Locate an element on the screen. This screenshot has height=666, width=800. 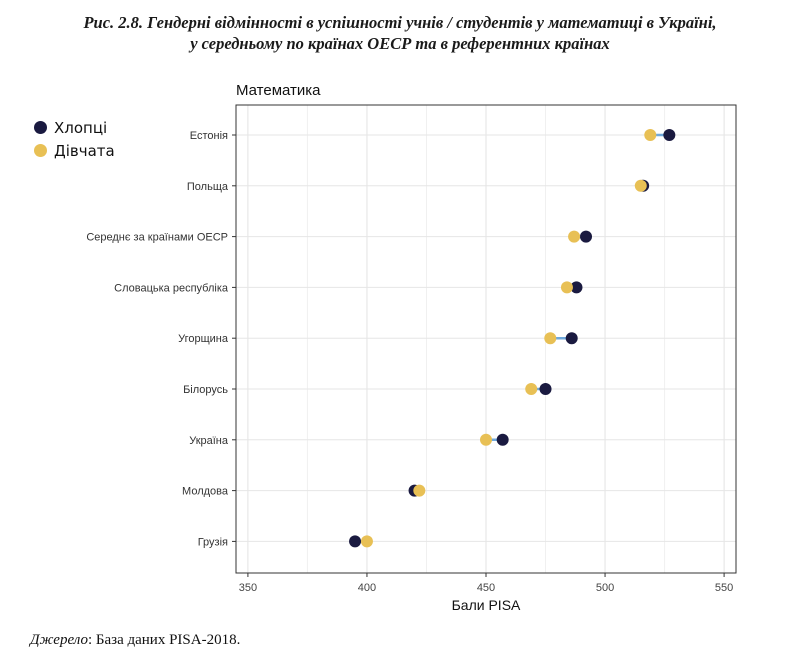
legend-item-boys: Хлопці is located at coordinates (74, 127).